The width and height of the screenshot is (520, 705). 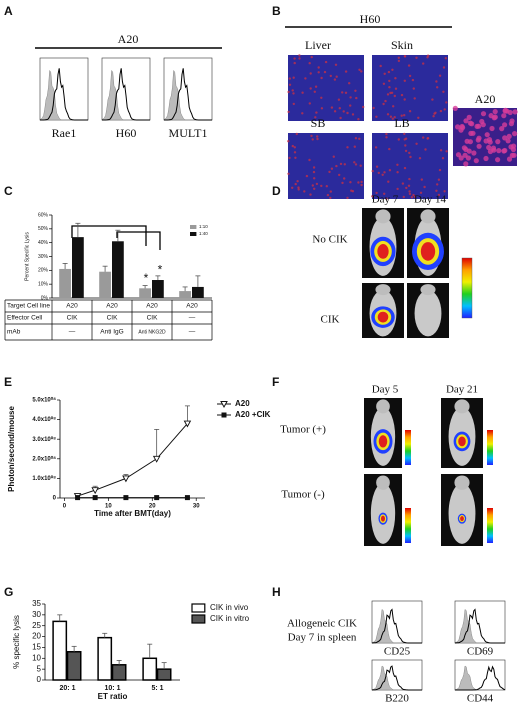 I want to click on panel-letter: E, so click(x=8, y=382).